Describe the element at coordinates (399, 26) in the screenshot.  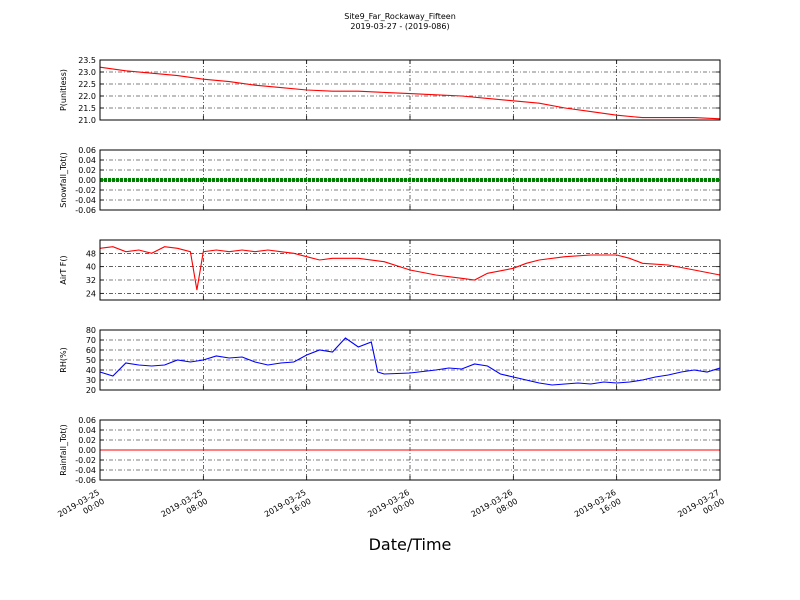
I see `chart-subtitle: 2019-03-27 - (2019-086)` at that location.